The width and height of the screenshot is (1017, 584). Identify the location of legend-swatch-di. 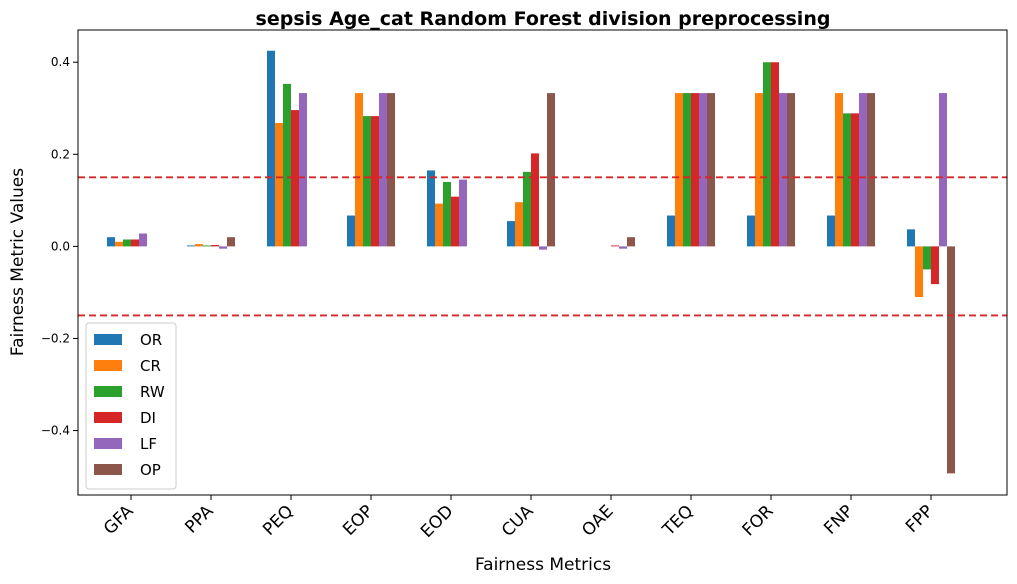
(108, 417).